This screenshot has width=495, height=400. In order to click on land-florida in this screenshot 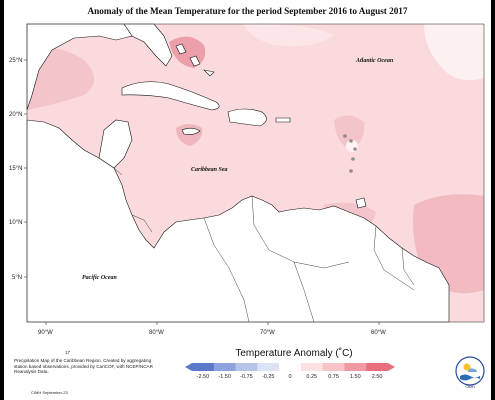, I will do `click(148, 45)`.